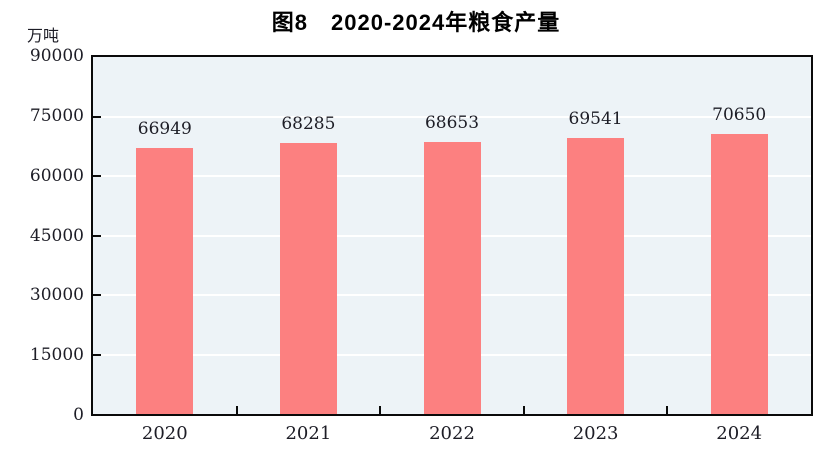 The image size is (832, 460). I want to click on bar-value-label: 68653, so click(452, 122).